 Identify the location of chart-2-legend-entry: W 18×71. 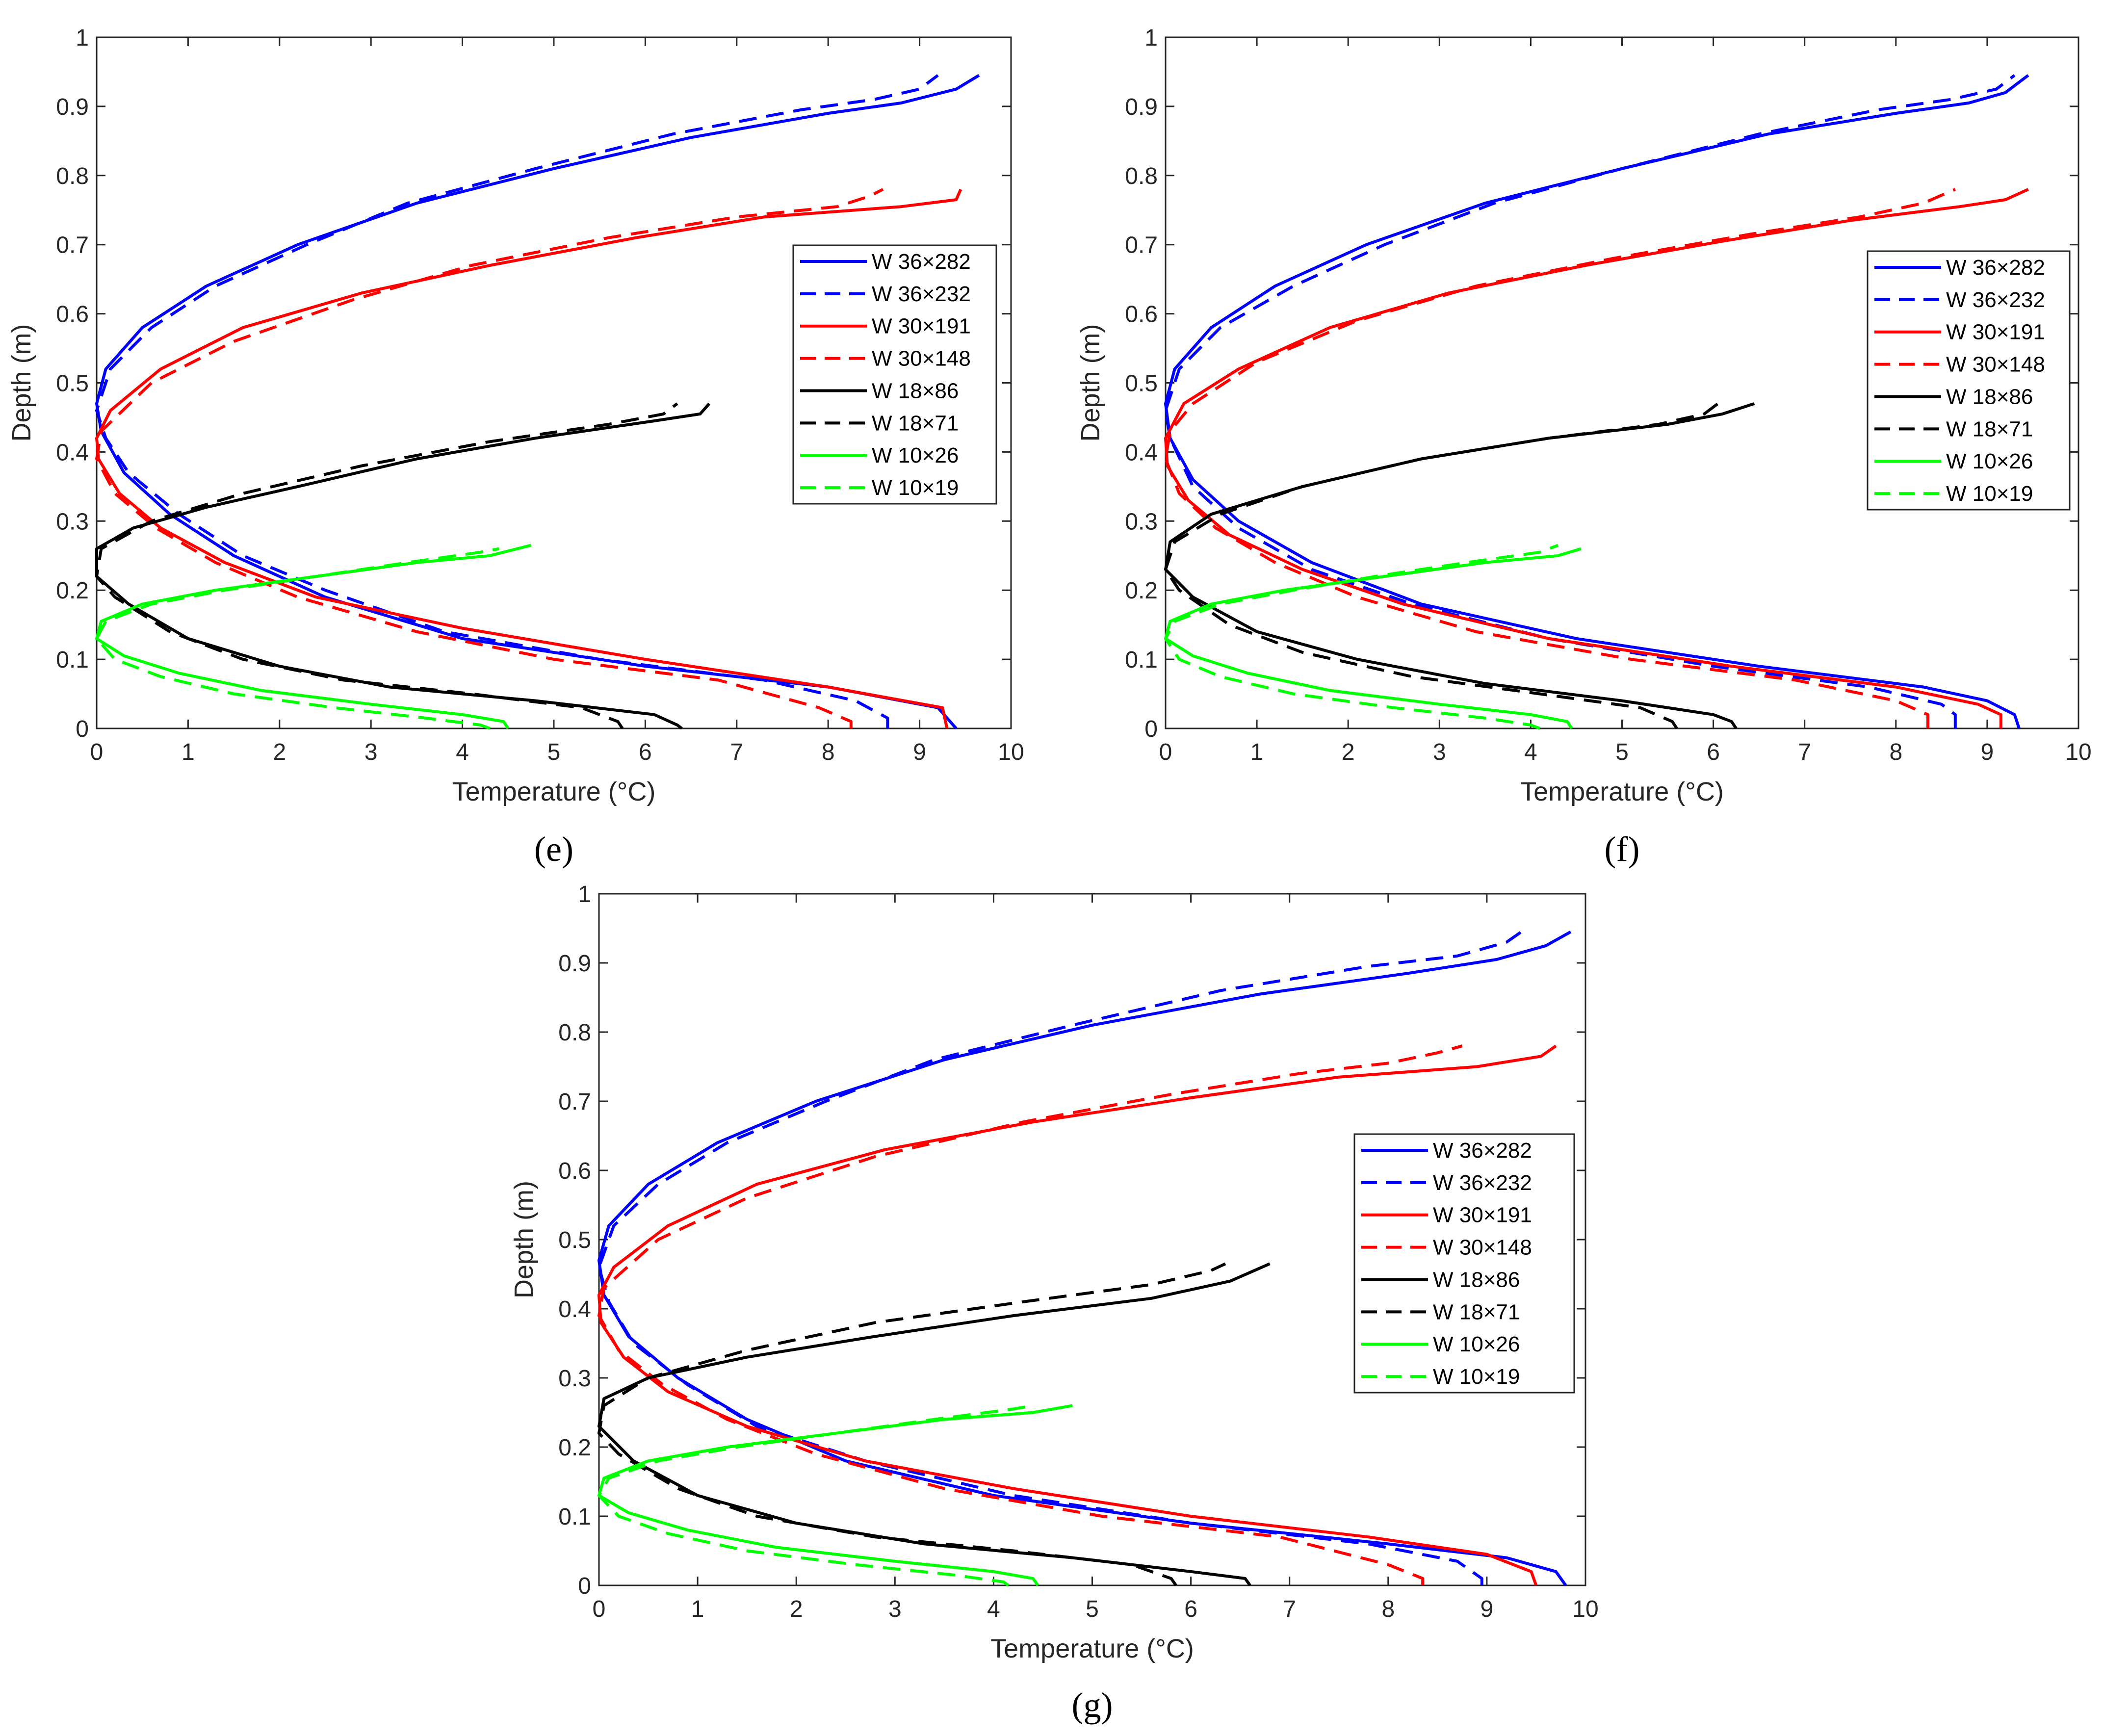
(1476, 1312).